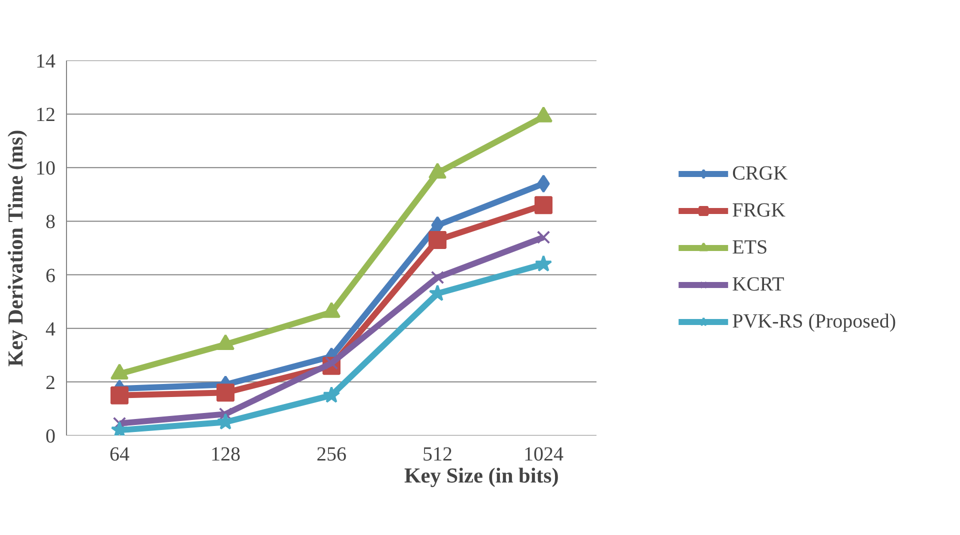 The height and width of the screenshot is (535, 960). I want to click on y-tick-label: 4, so click(51, 329).